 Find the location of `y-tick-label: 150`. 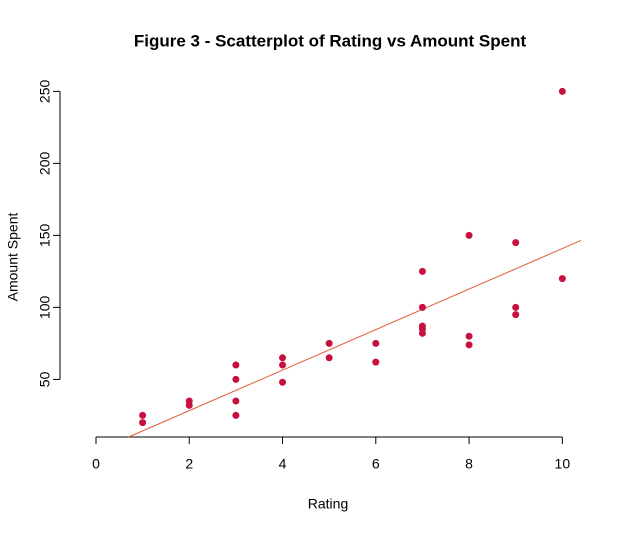

y-tick-label: 150 is located at coordinates (45, 236).